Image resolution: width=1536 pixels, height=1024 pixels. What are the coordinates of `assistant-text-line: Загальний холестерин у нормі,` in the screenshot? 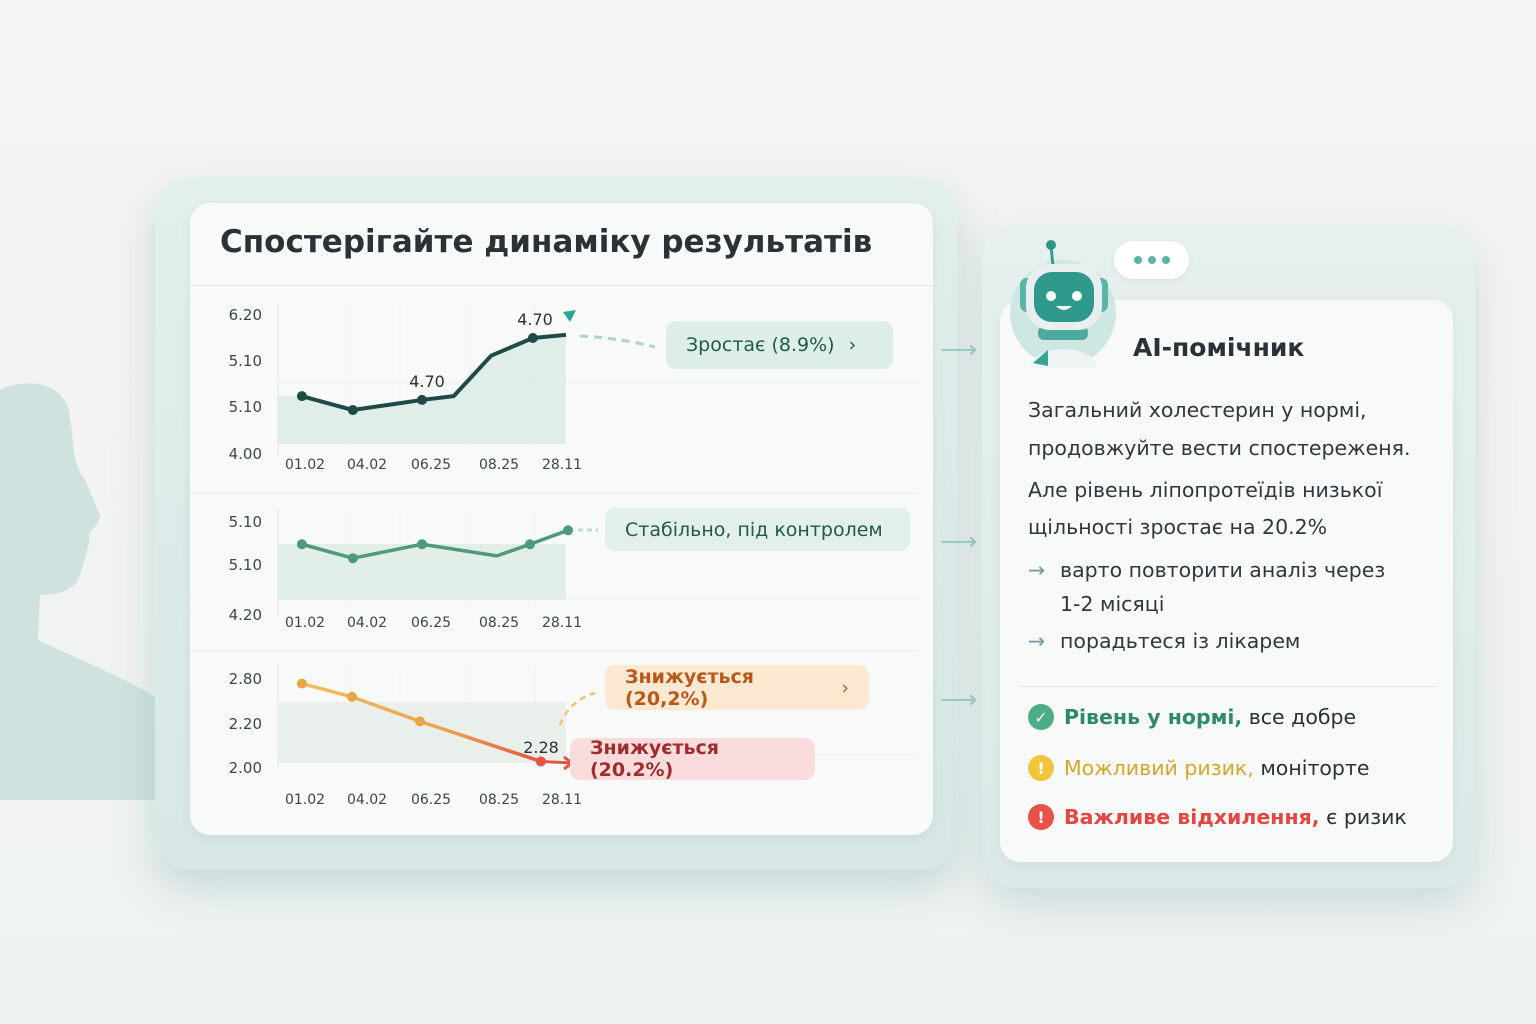 It's located at (1197, 410).